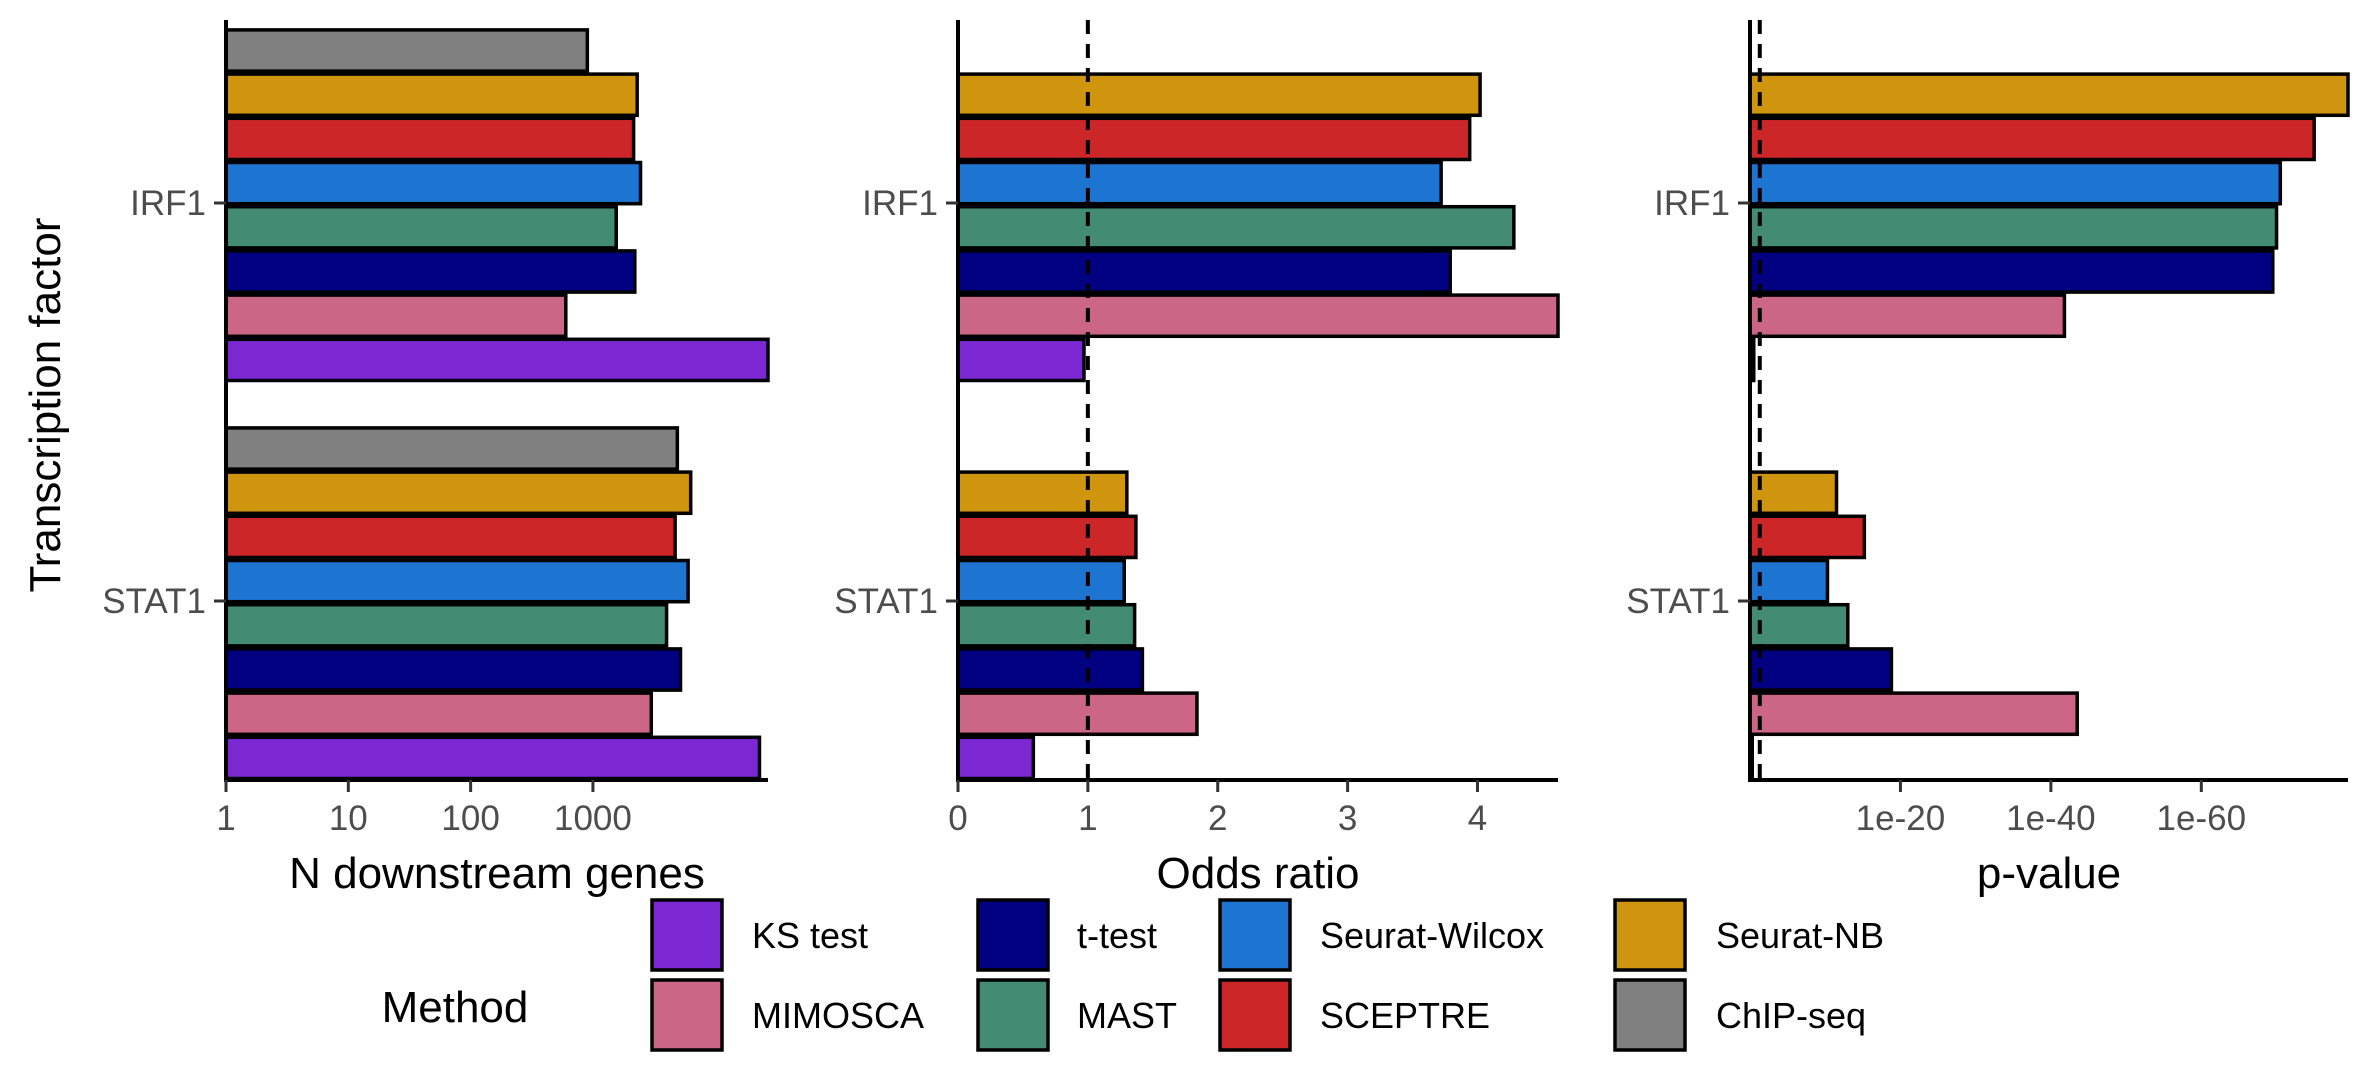  Describe the element at coordinates (838, 1015) in the screenshot. I see `legend-label-mimosca: MIMOSCA` at that location.